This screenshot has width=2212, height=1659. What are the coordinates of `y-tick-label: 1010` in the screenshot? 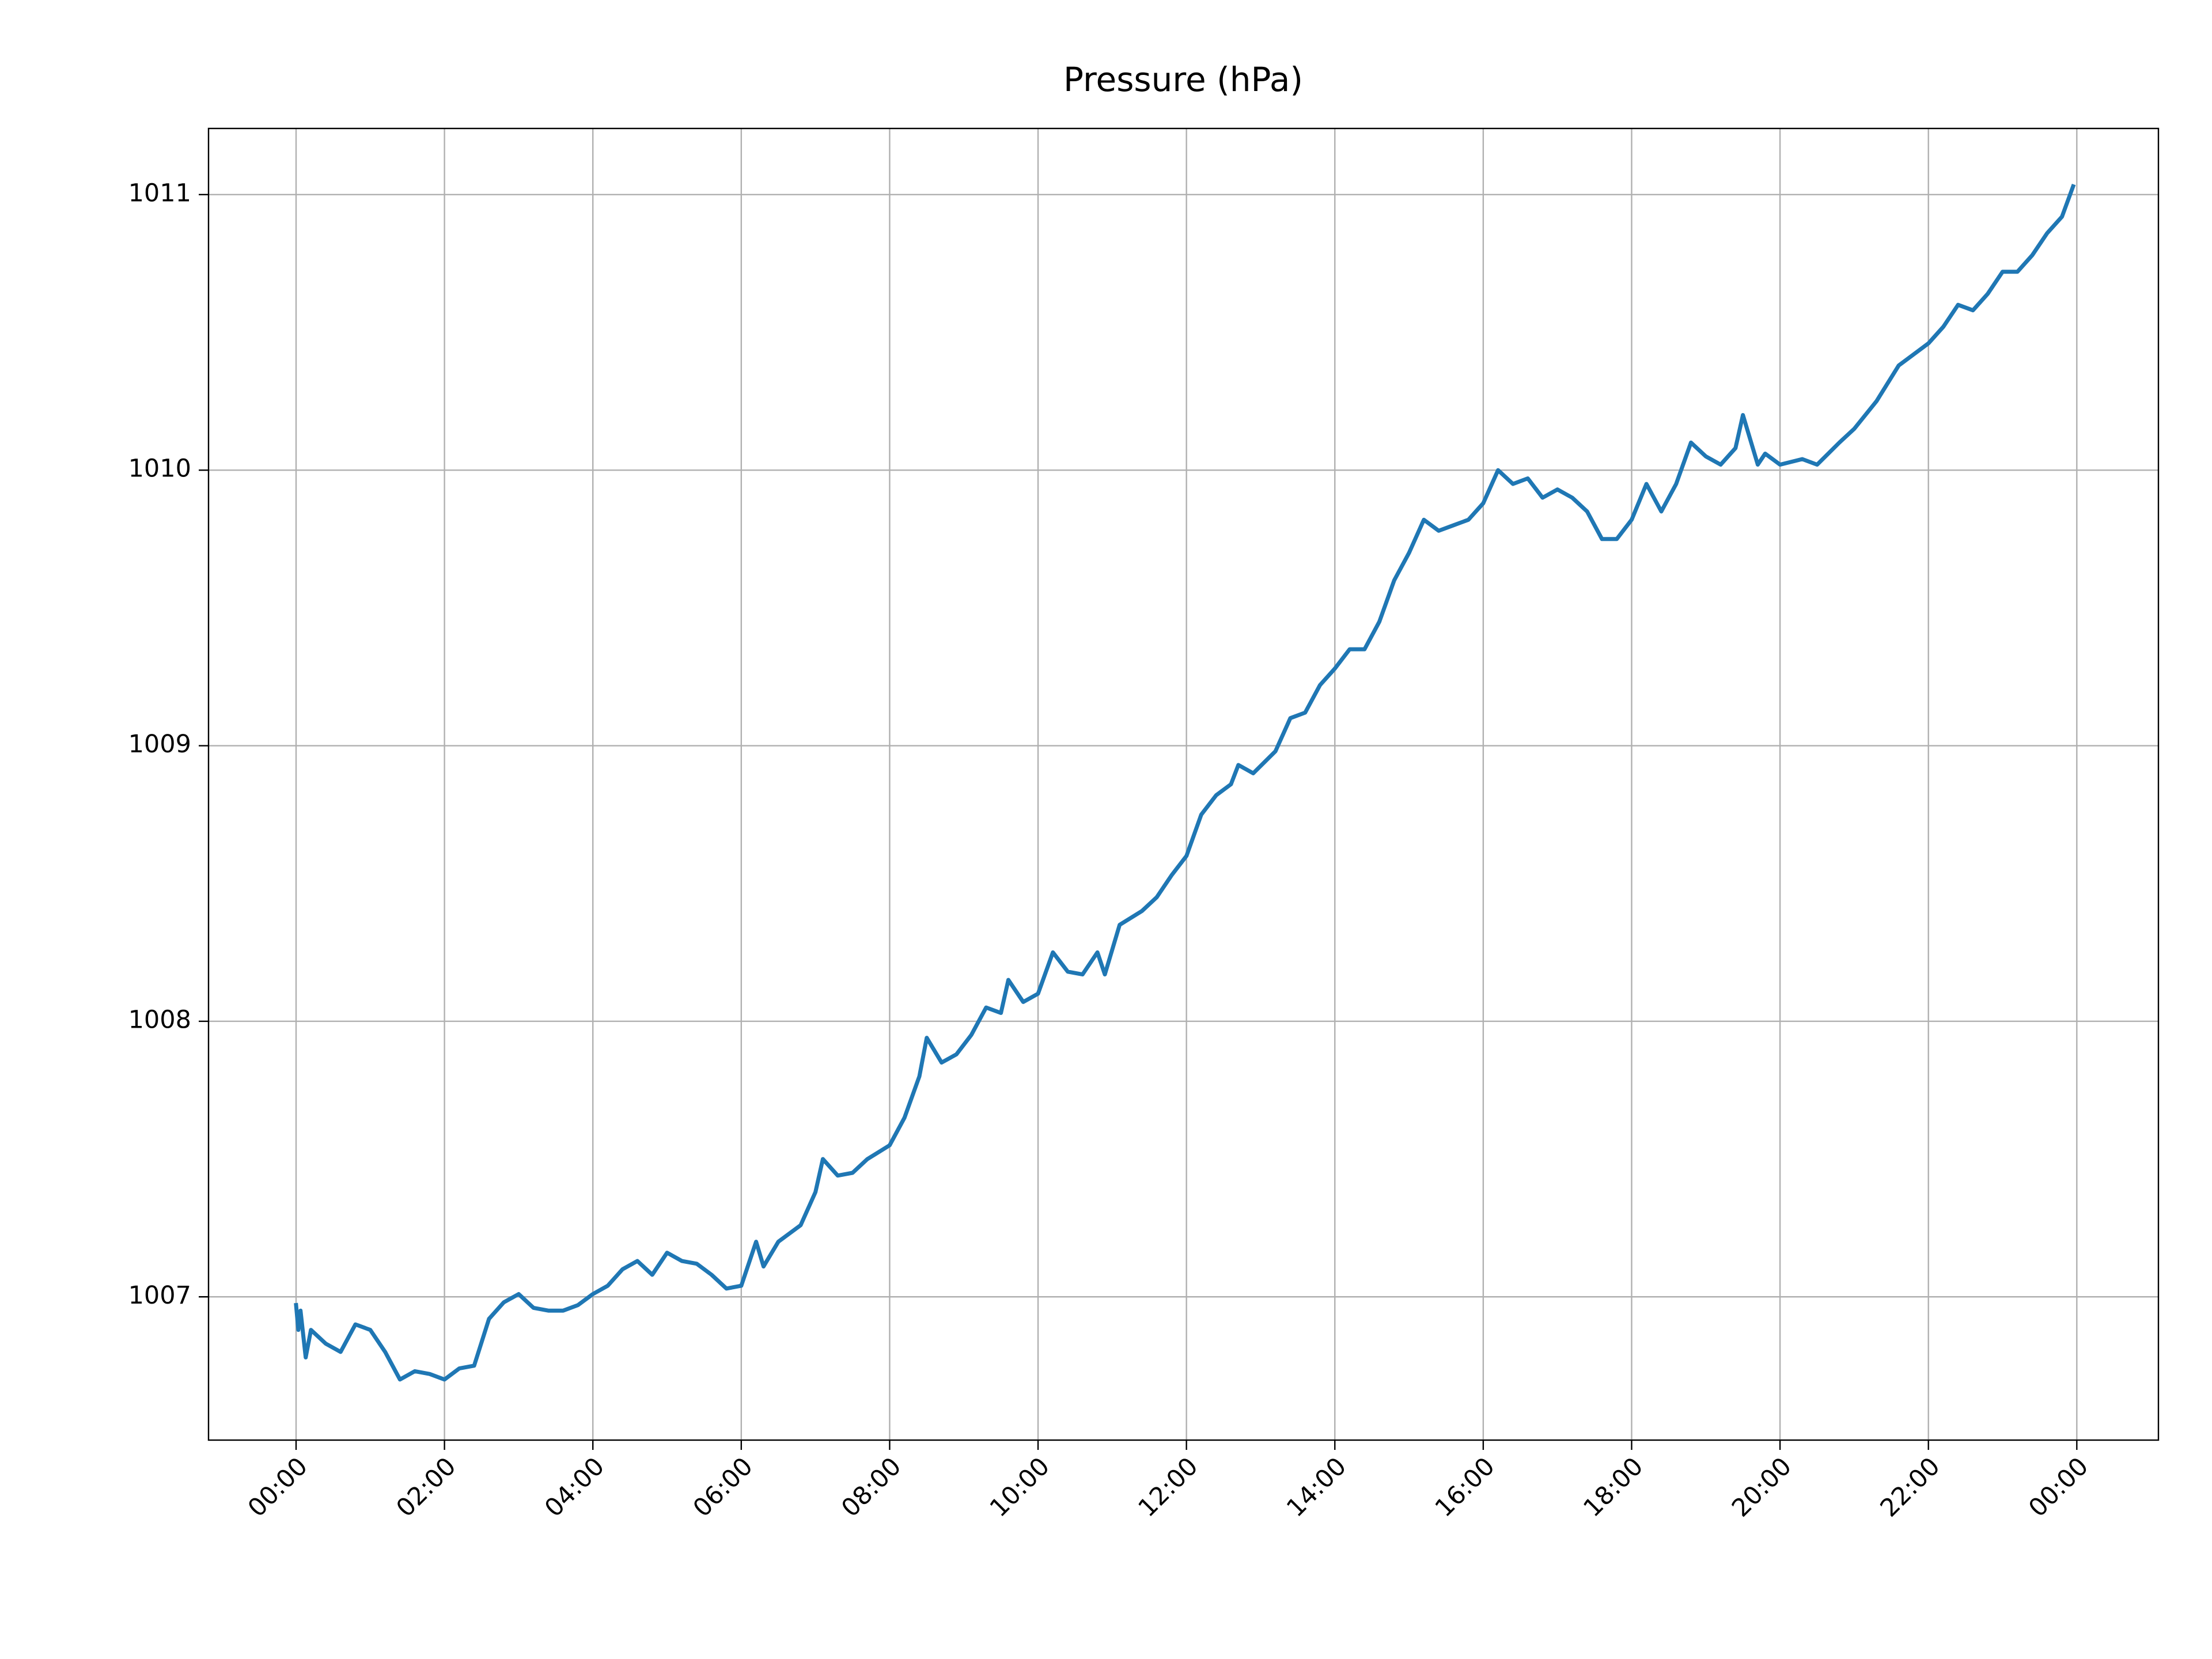 It's located at (159, 468).